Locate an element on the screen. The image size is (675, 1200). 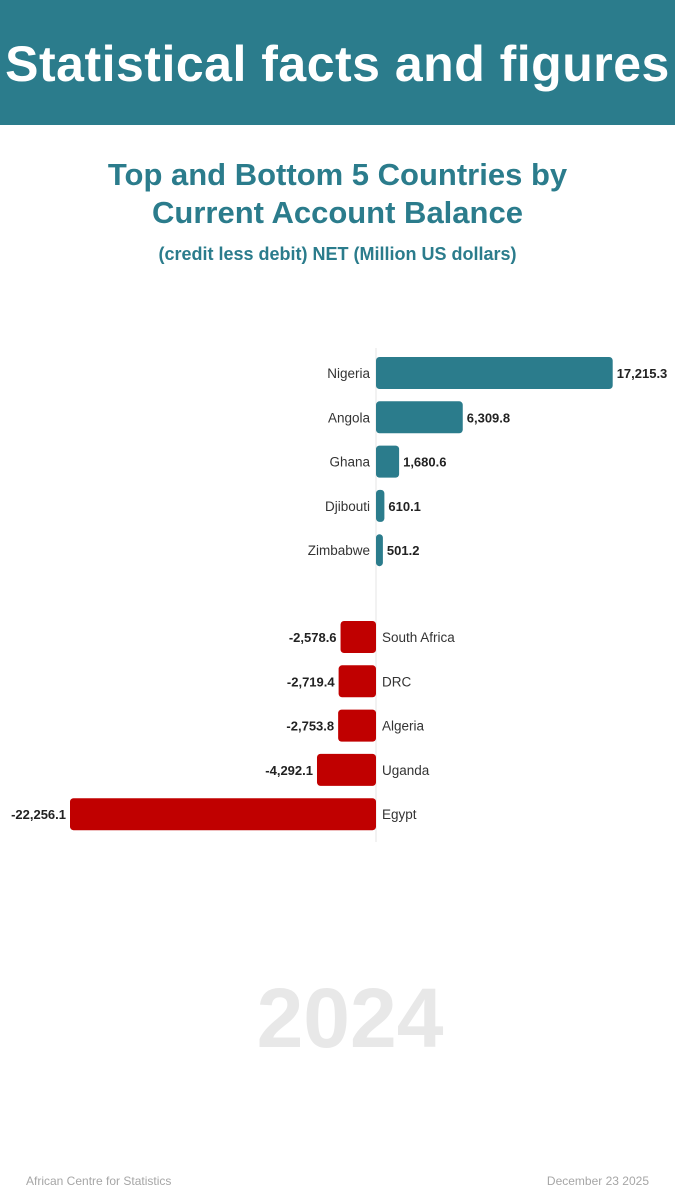
value-label-drc: -2,719.4 is located at coordinates (311, 681).